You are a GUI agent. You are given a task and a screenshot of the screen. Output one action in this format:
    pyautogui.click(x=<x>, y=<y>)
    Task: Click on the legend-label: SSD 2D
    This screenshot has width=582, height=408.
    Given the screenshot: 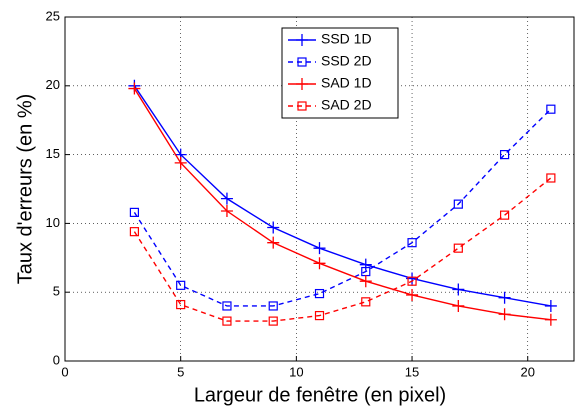 What is the action you would take?
    pyautogui.click(x=346, y=61)
    